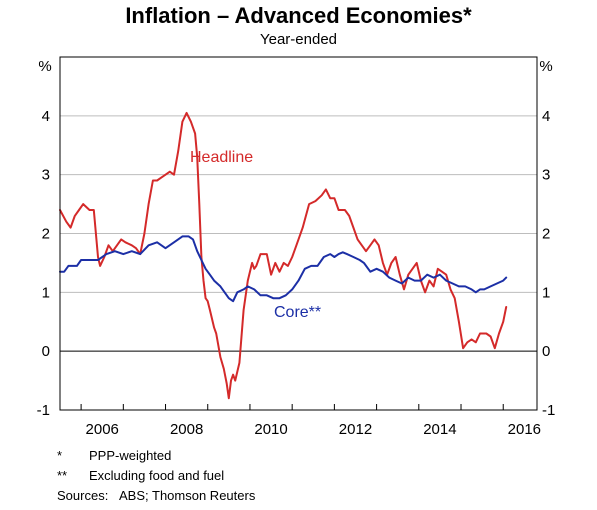 This screenshot has height=510, width=597. I want to click on x-tick-label: 2008, so click(186, 429).